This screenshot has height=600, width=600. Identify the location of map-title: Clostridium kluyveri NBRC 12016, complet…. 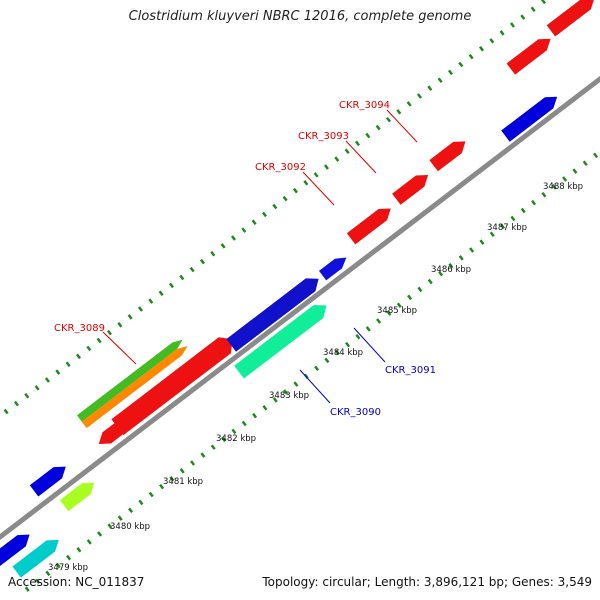
(300, 16).